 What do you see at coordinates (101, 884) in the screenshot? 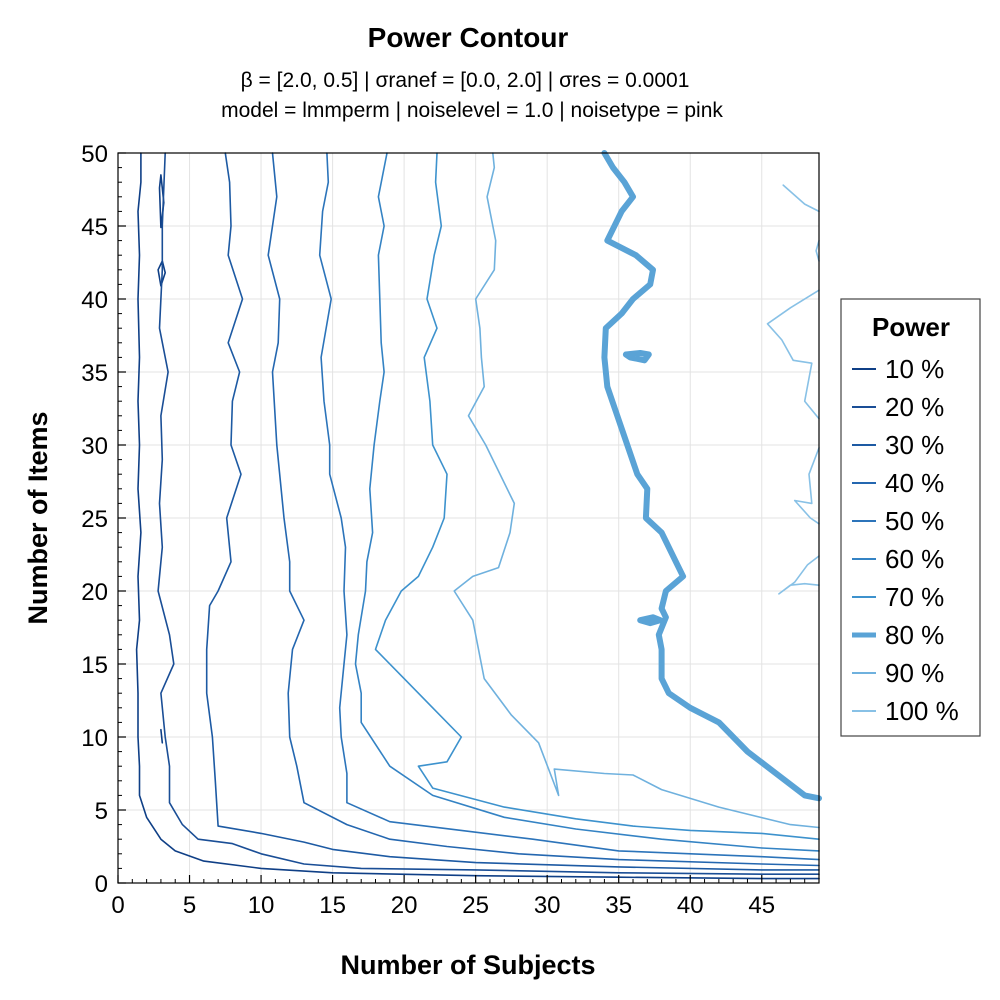
I see `y-tick-label: 0` at bounding box center [101, 884].